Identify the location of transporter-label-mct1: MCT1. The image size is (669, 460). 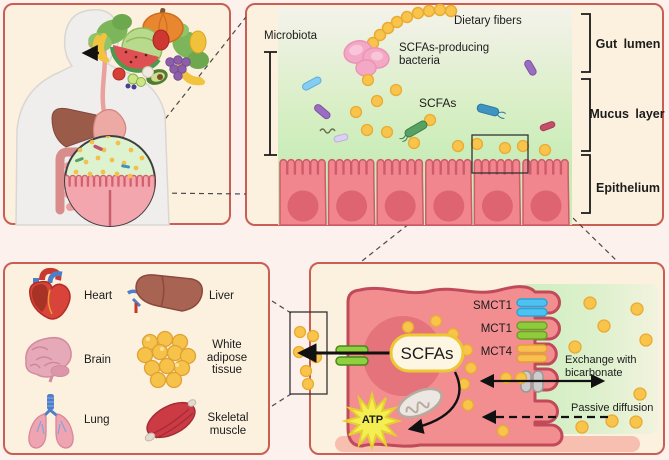
(496, 329).